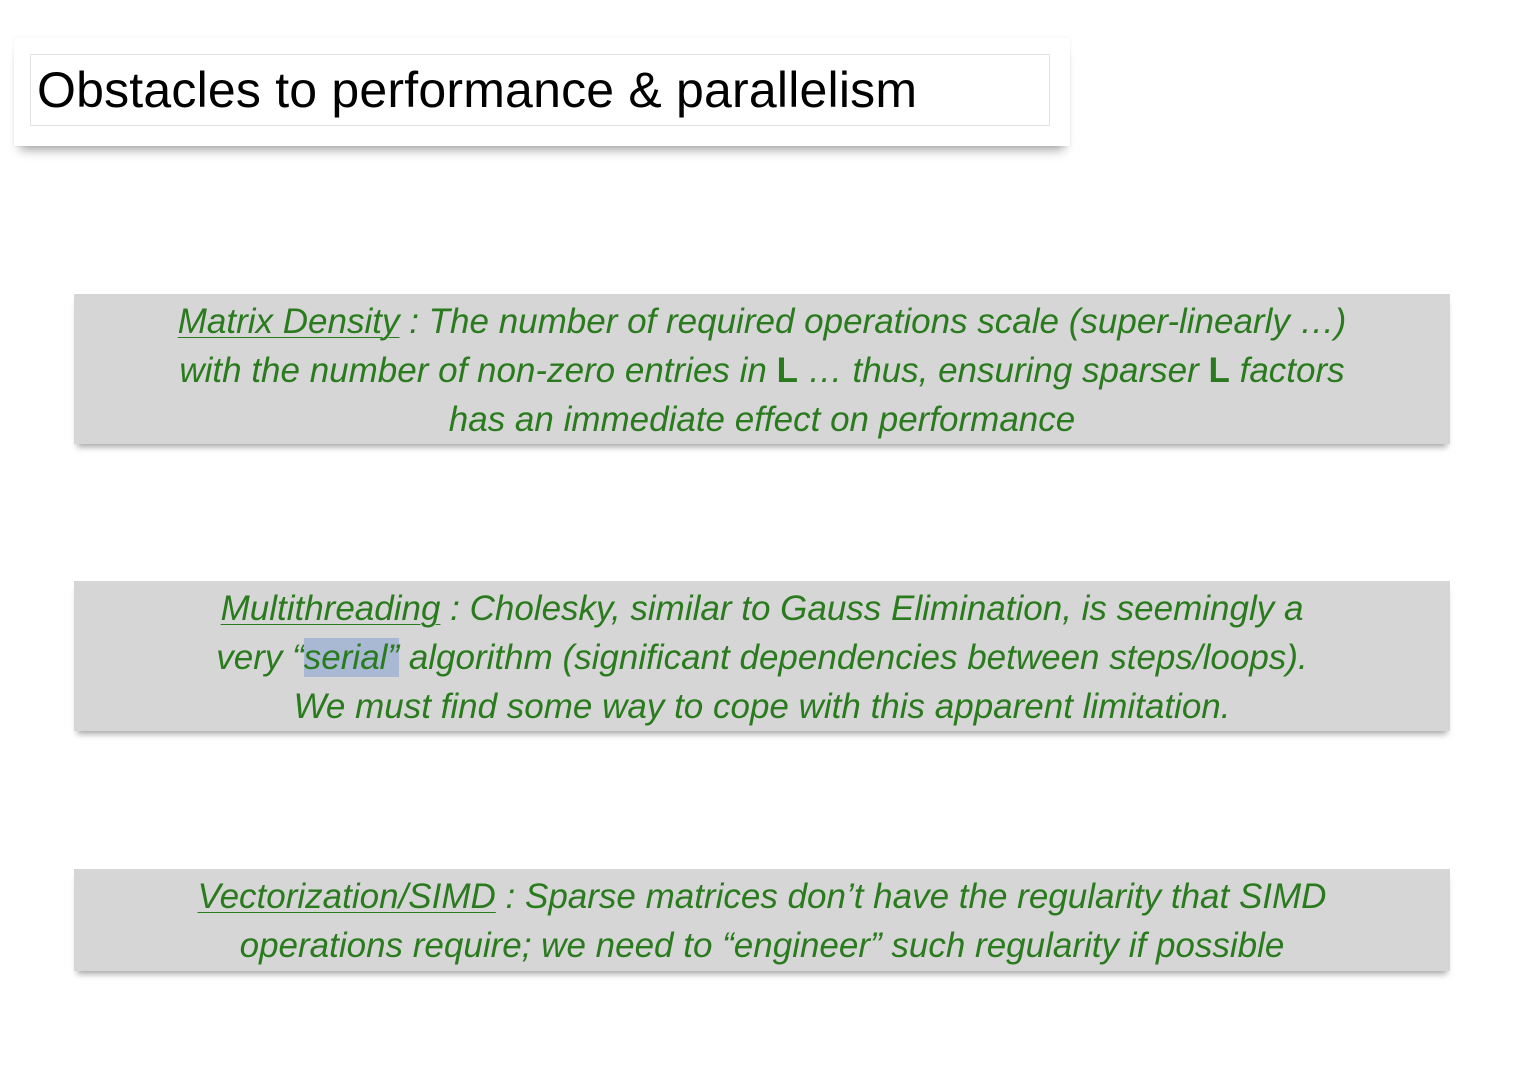 The height and width of the screenshot is (1081, 1525). Describe the element at coordinates (1287, 370) in the screenshot. I see `box-text: factors` at that location.